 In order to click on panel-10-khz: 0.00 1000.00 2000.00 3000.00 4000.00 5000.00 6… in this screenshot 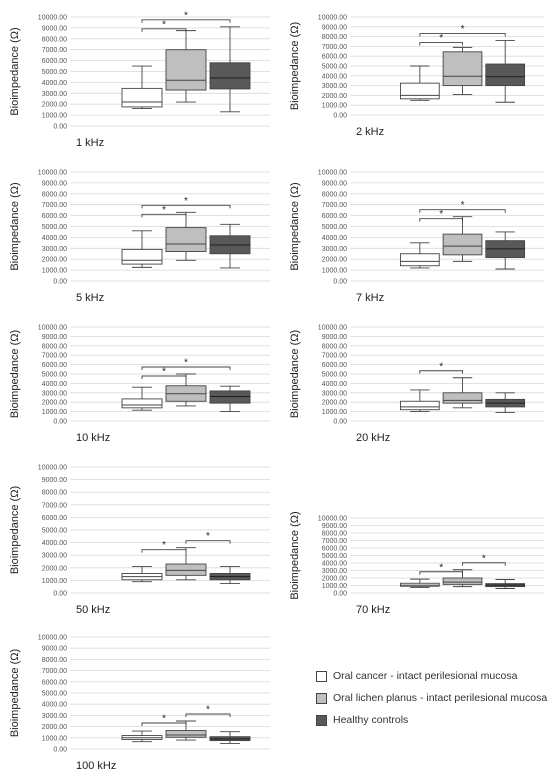, I will do `click(139, 384)`.